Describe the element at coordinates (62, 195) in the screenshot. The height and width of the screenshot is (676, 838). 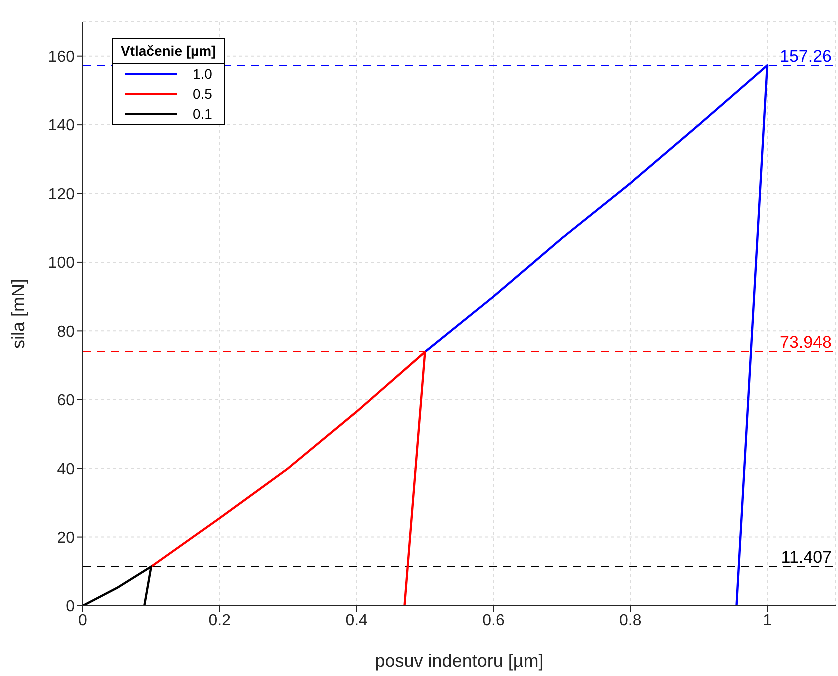
I see `y-tick-label: 120` at that location.